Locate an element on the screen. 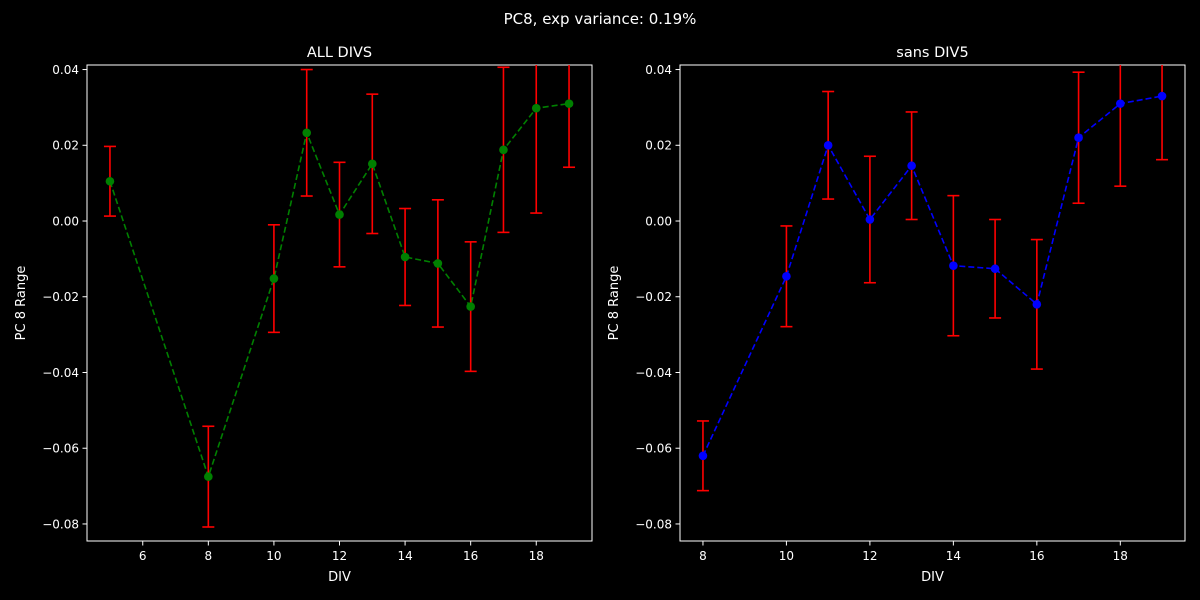 Image resolution: width=1200 pixels, height=600 pixels. left-ytick-label: 0.00 is located at coordinates (65, 221).